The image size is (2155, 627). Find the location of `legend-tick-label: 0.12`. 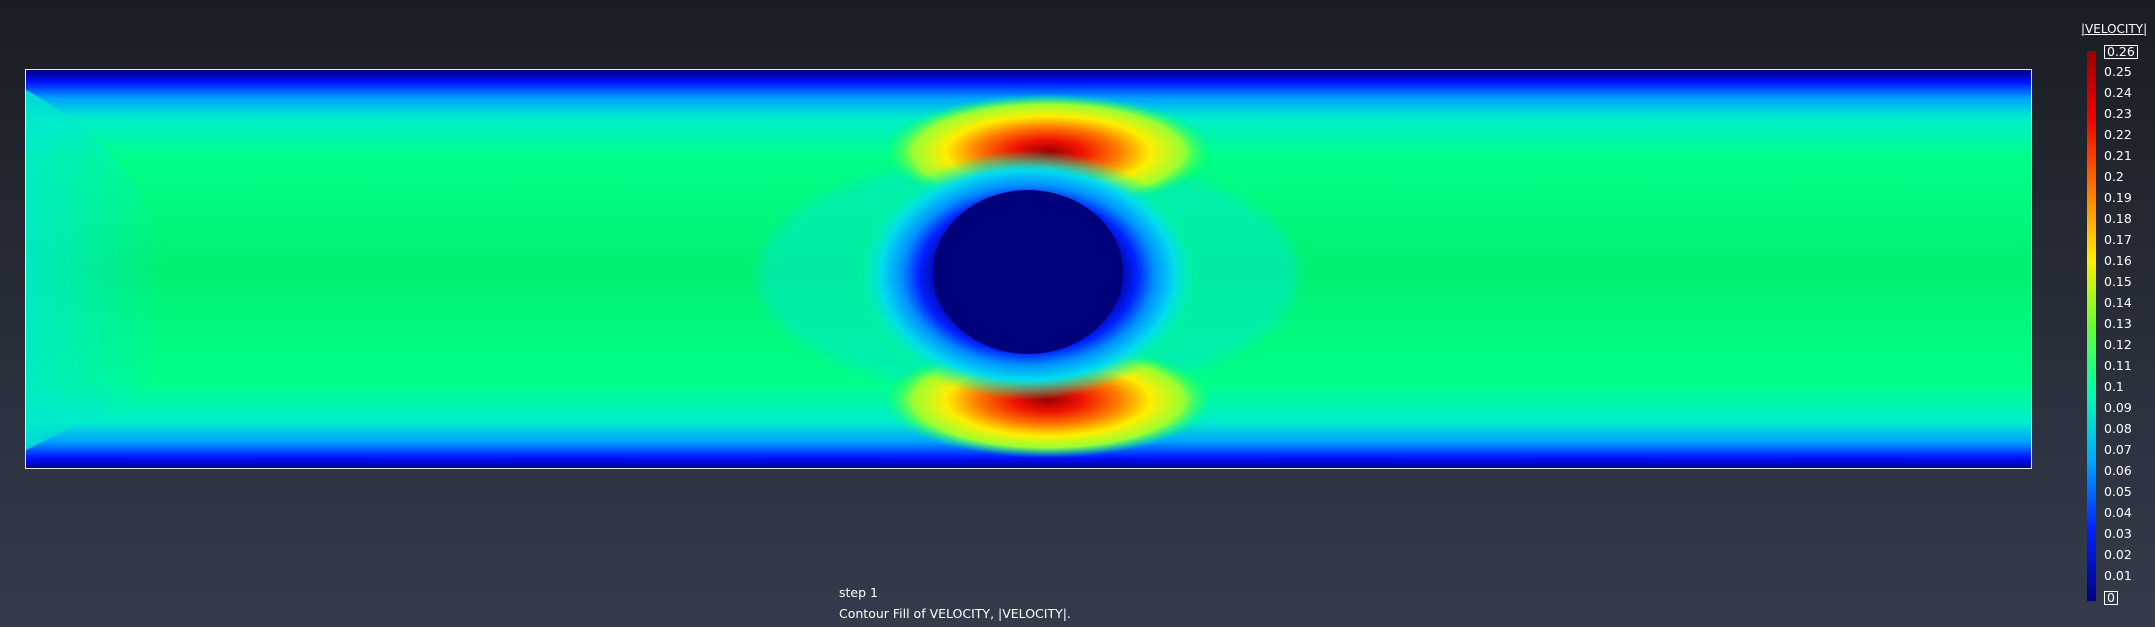

legend-tick-label: 0.12 is located at coordinates (2118, 344).